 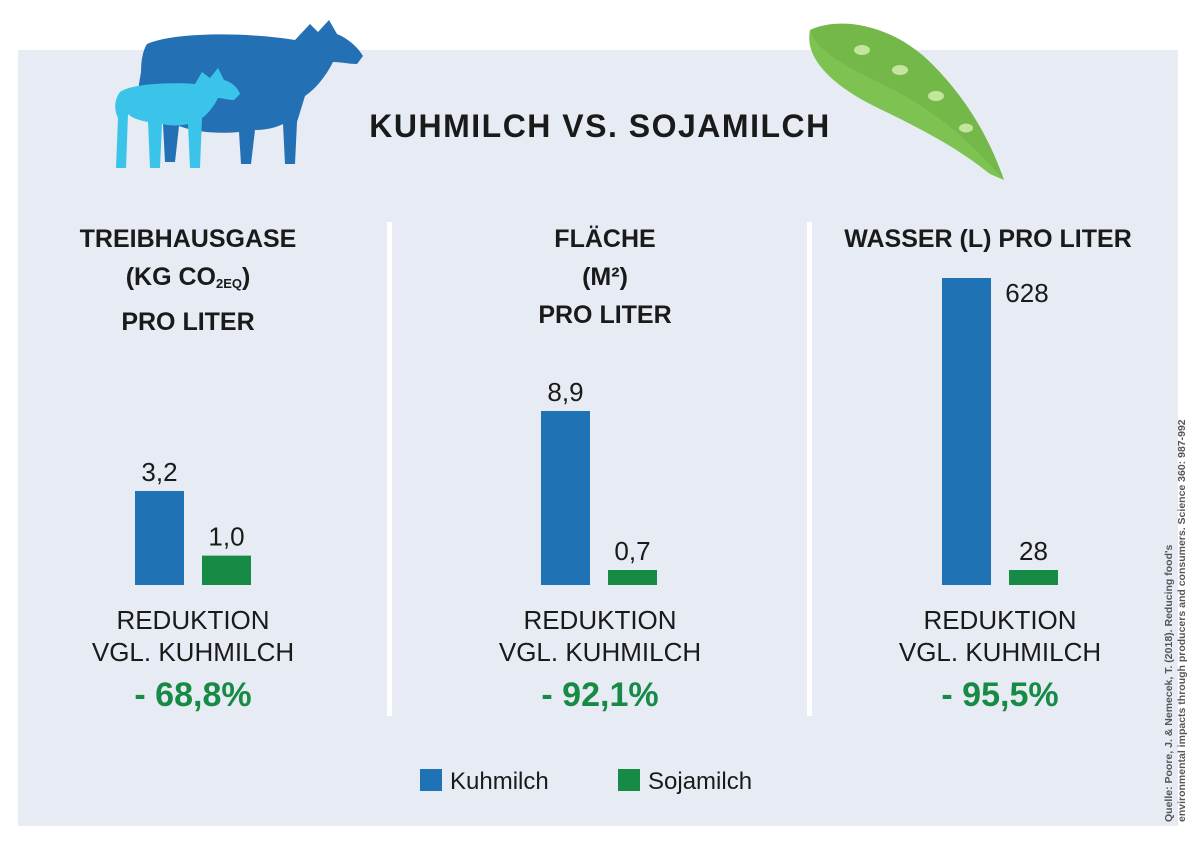 What do you see at coordinates (188, 280) in the screenshot?
I see `column-title-treibhausgase: TREIBHAUSGASE (KG CO2EQ) PRO LITER` at bounding box center [188, 280].